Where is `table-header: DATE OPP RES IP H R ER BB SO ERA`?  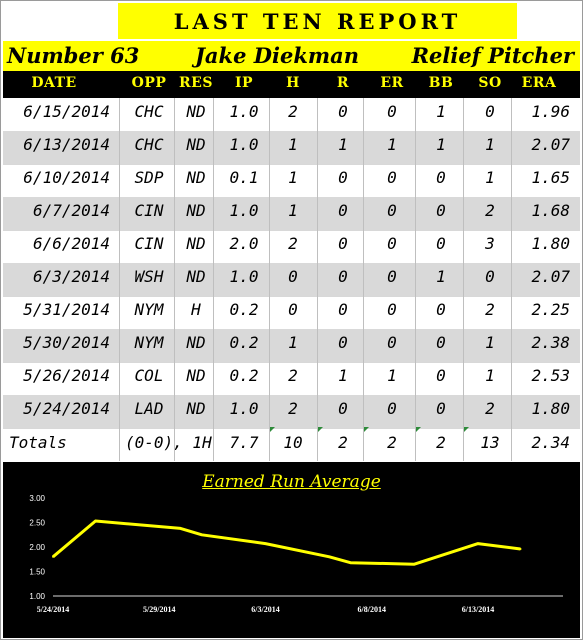 table-header: DATE OPP RES IP H R ER BB SO ERA is located at coordinates (291, 84).